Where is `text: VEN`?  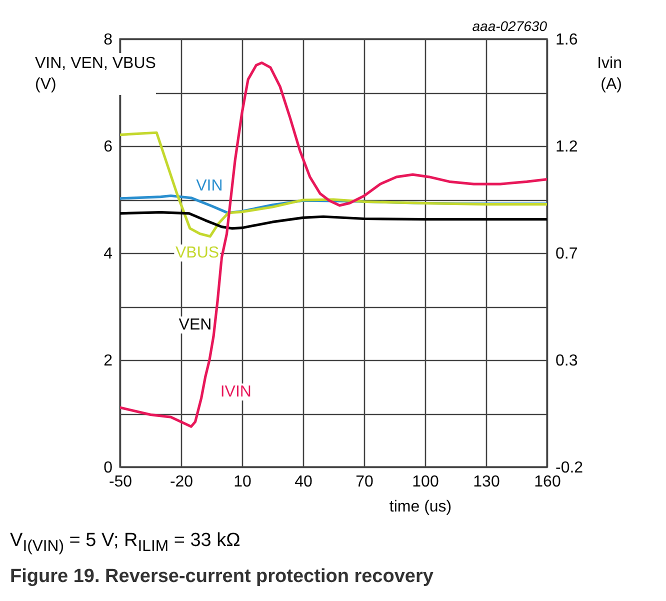
text: VEN is located at coordinates (195, 325).